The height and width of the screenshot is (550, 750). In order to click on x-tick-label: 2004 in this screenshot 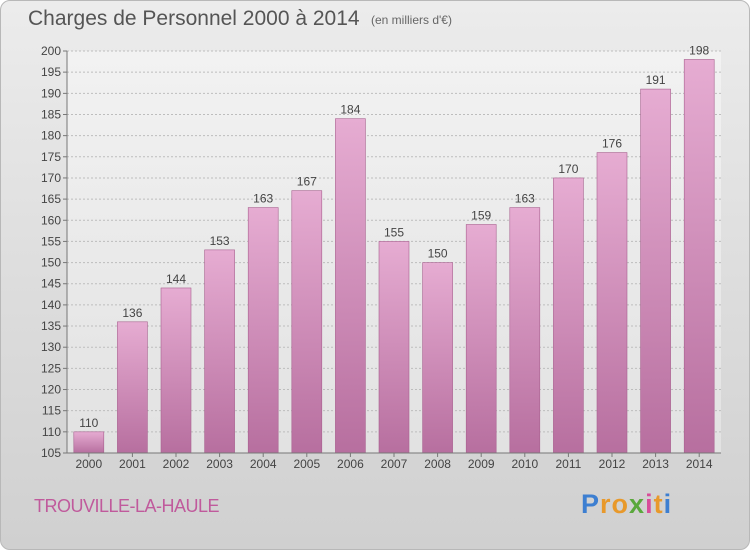, I will do `click(263, 464)`.